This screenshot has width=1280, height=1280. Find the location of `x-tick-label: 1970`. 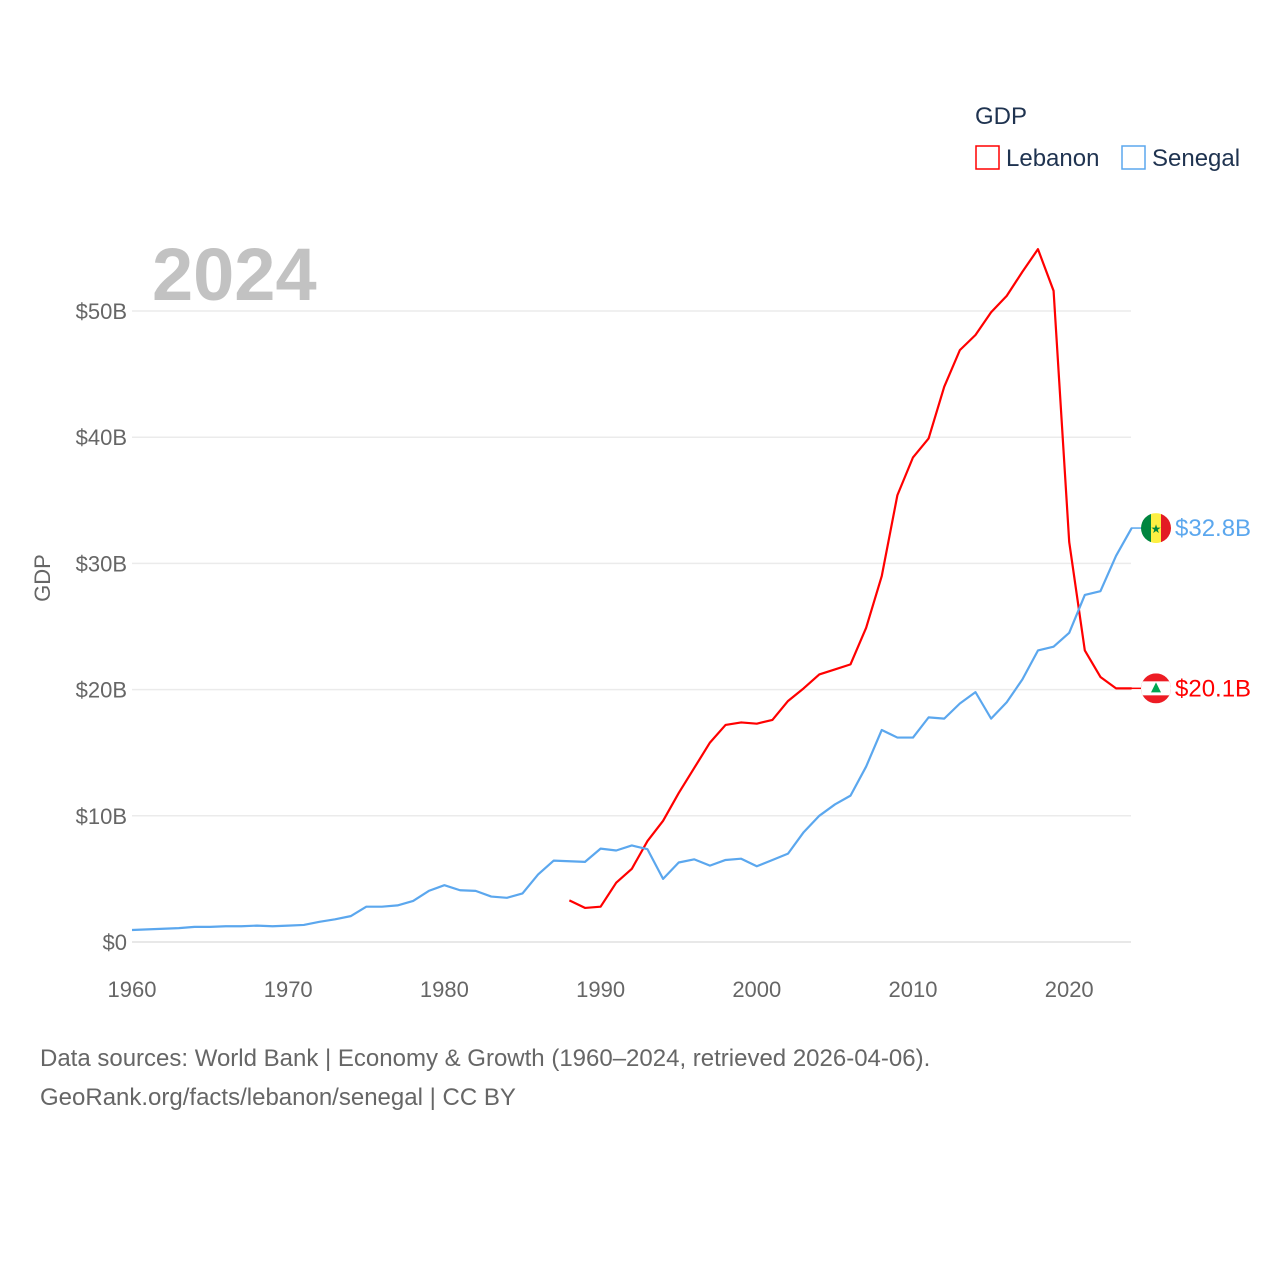

x-tick-label: 1970 is located at coordinates (288, 989).